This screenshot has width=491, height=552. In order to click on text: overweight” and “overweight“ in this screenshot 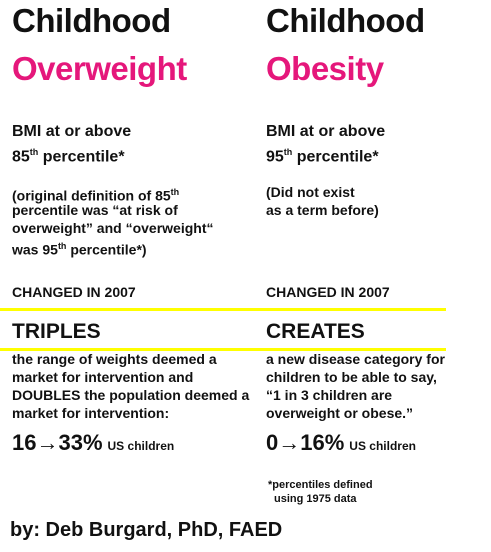, I will do `click(113, 228)`.